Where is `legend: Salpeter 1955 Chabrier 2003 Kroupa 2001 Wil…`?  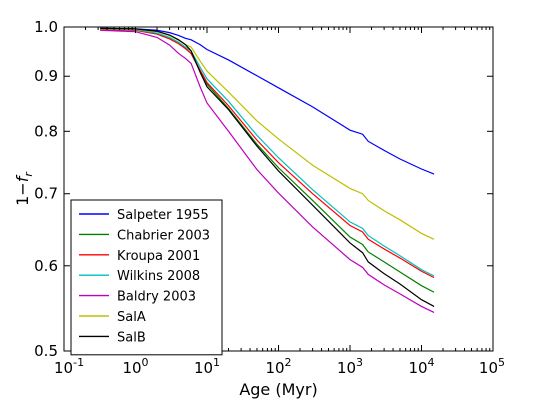 legend: Salpeter 1955 Chabrier 2003 Kroupa 2001 Wil… is located at coordinates (146, 277).